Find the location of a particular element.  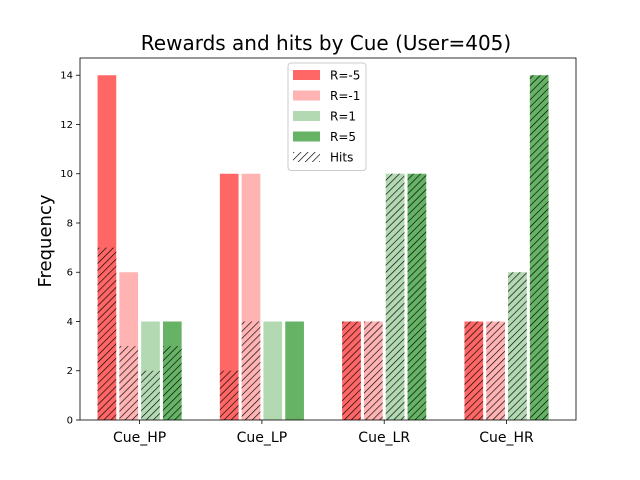

bar-Cue_LP-R=5 is located at coordinates (294, 370).